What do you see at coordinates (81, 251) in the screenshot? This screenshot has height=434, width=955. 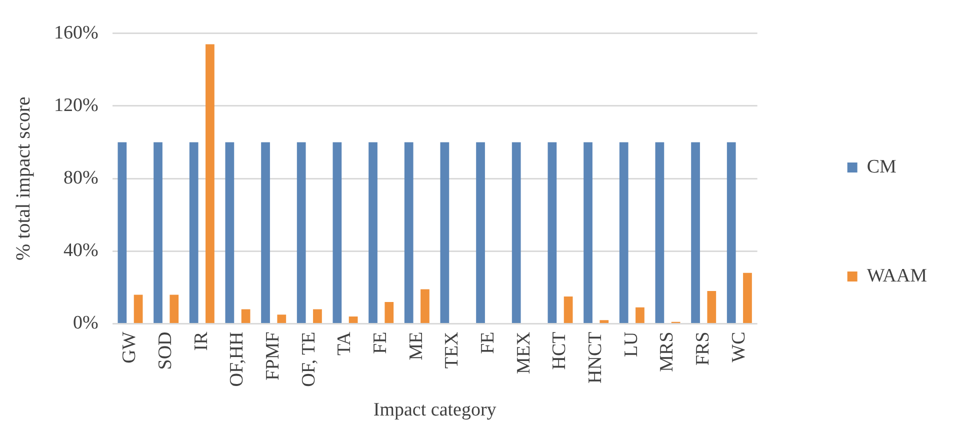 I see `y-tick-label: 40%` at bounding box center [81, 251].